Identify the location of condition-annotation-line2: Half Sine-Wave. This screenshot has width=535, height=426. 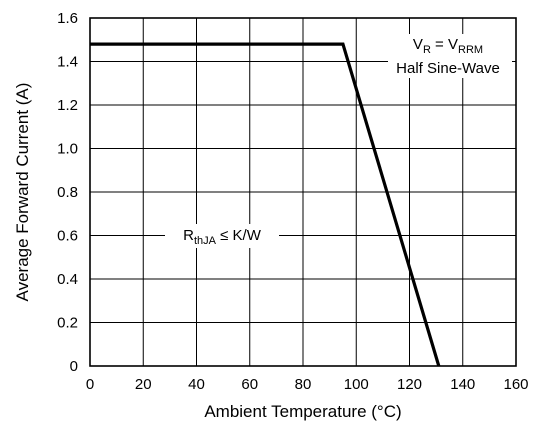
(448, 68).